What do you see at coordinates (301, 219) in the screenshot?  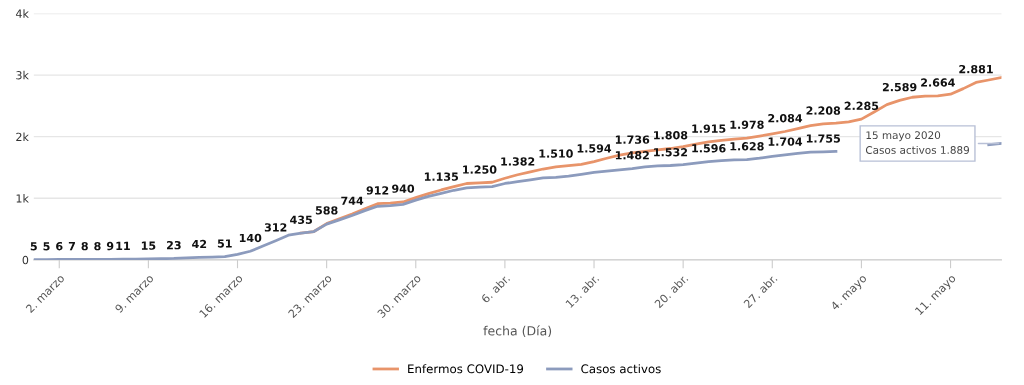 I see `data-label: 435` at bounding box center [301, 219].